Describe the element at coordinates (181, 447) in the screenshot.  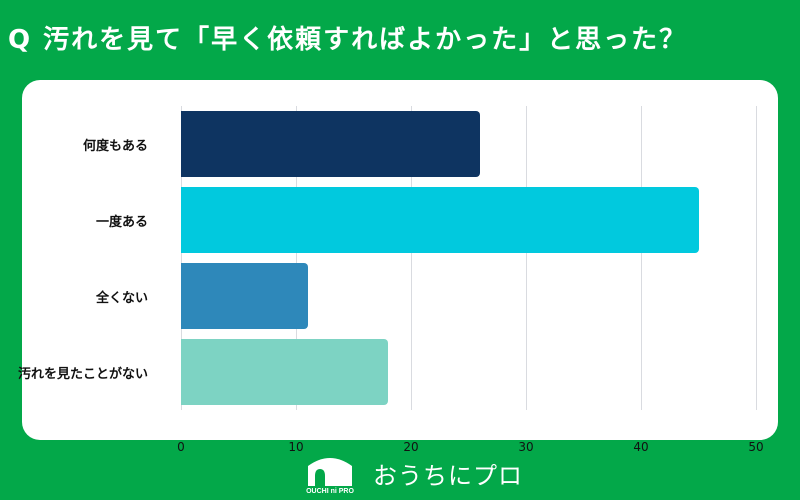
I see `x-tick-label: 0` at that location.